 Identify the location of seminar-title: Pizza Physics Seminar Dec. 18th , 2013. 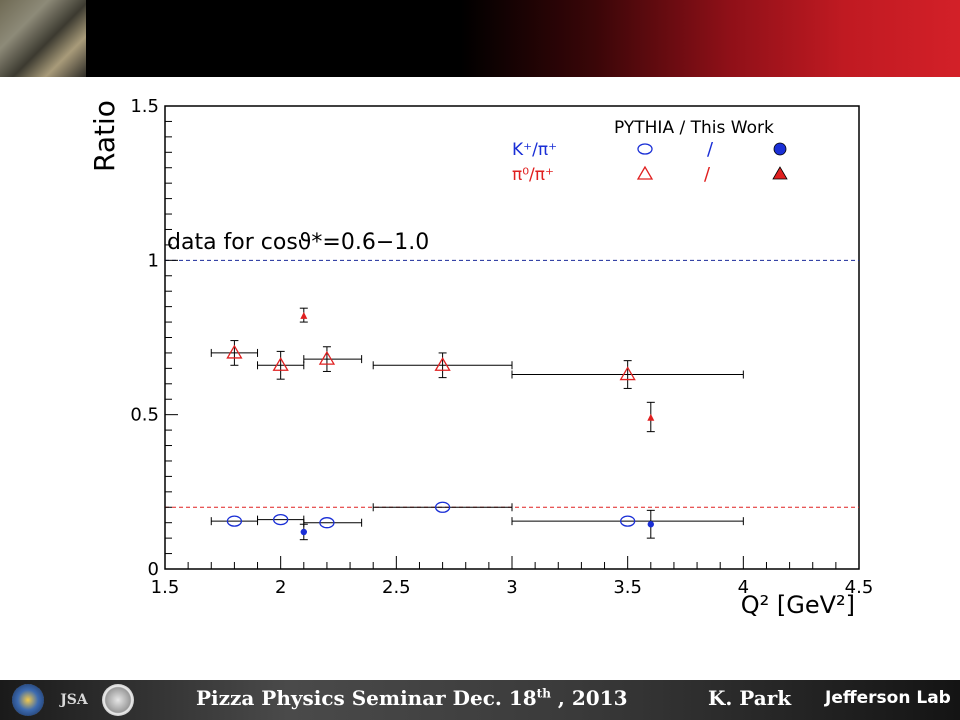
(412, 698).